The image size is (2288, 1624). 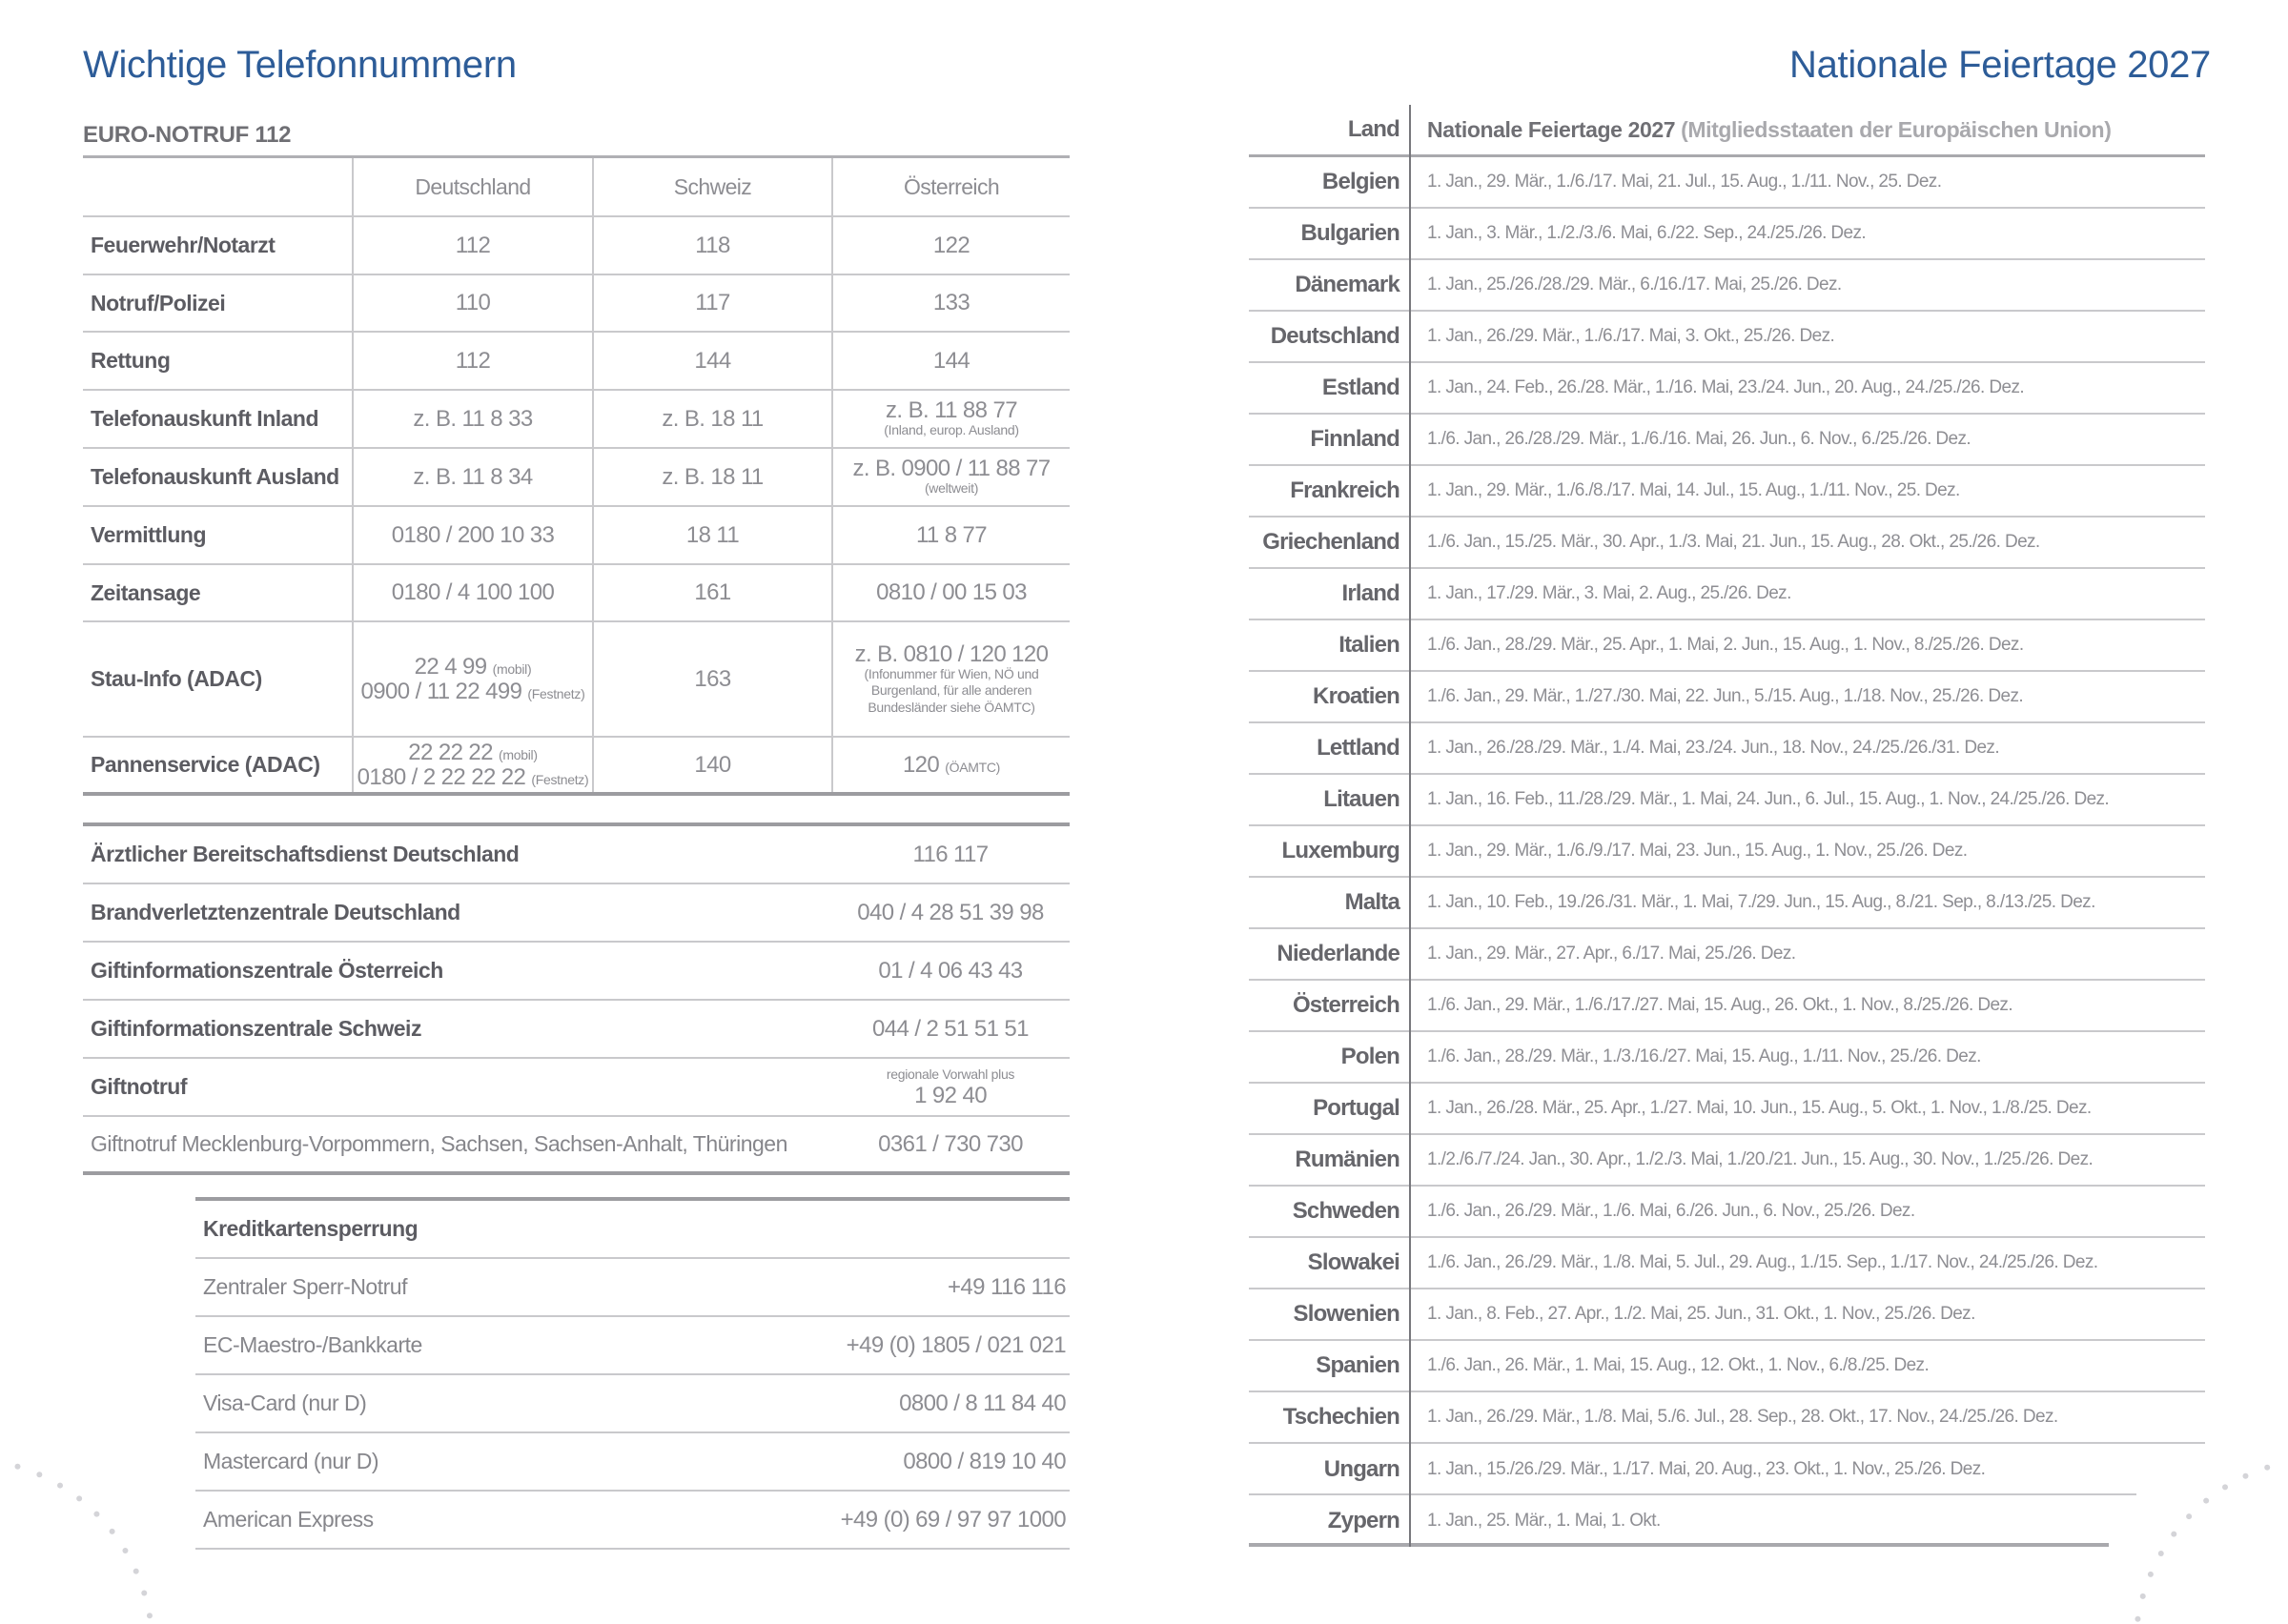 I want to click on number-cell: 117, so click(x=711, y=303).